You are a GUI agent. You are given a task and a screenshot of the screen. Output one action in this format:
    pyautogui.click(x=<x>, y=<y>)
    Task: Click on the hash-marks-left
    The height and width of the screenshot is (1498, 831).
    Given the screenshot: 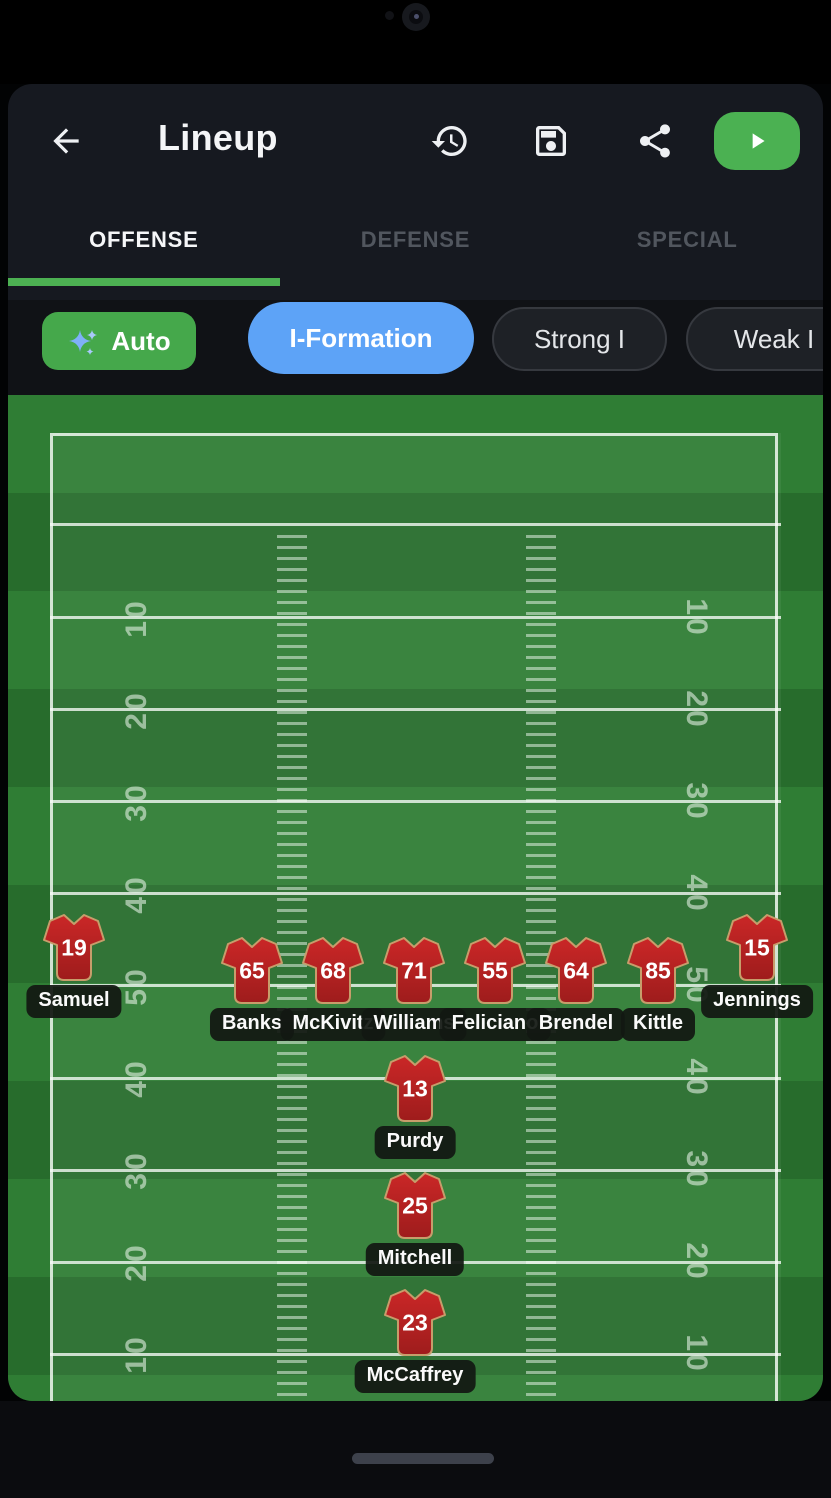 What is the action you would take?
    pyautogui.click(x=292, y=968)
    